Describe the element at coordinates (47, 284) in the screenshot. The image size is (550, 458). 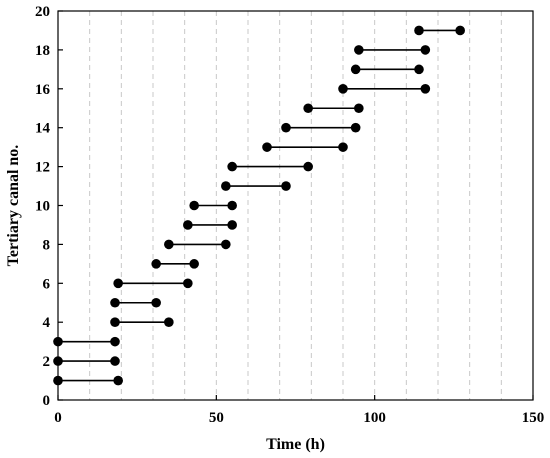
I see `y-tick-label: 6` at that location.